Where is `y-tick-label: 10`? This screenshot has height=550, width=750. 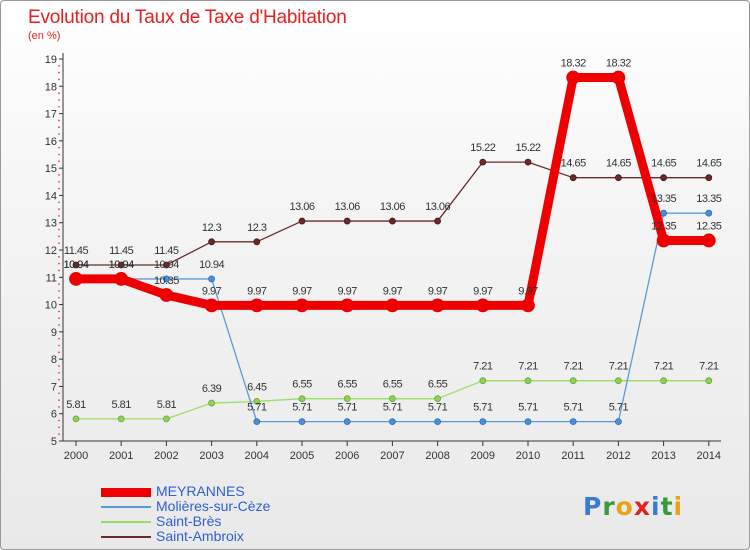
y-tick-label: 10 is located at coordinates (51, 306).